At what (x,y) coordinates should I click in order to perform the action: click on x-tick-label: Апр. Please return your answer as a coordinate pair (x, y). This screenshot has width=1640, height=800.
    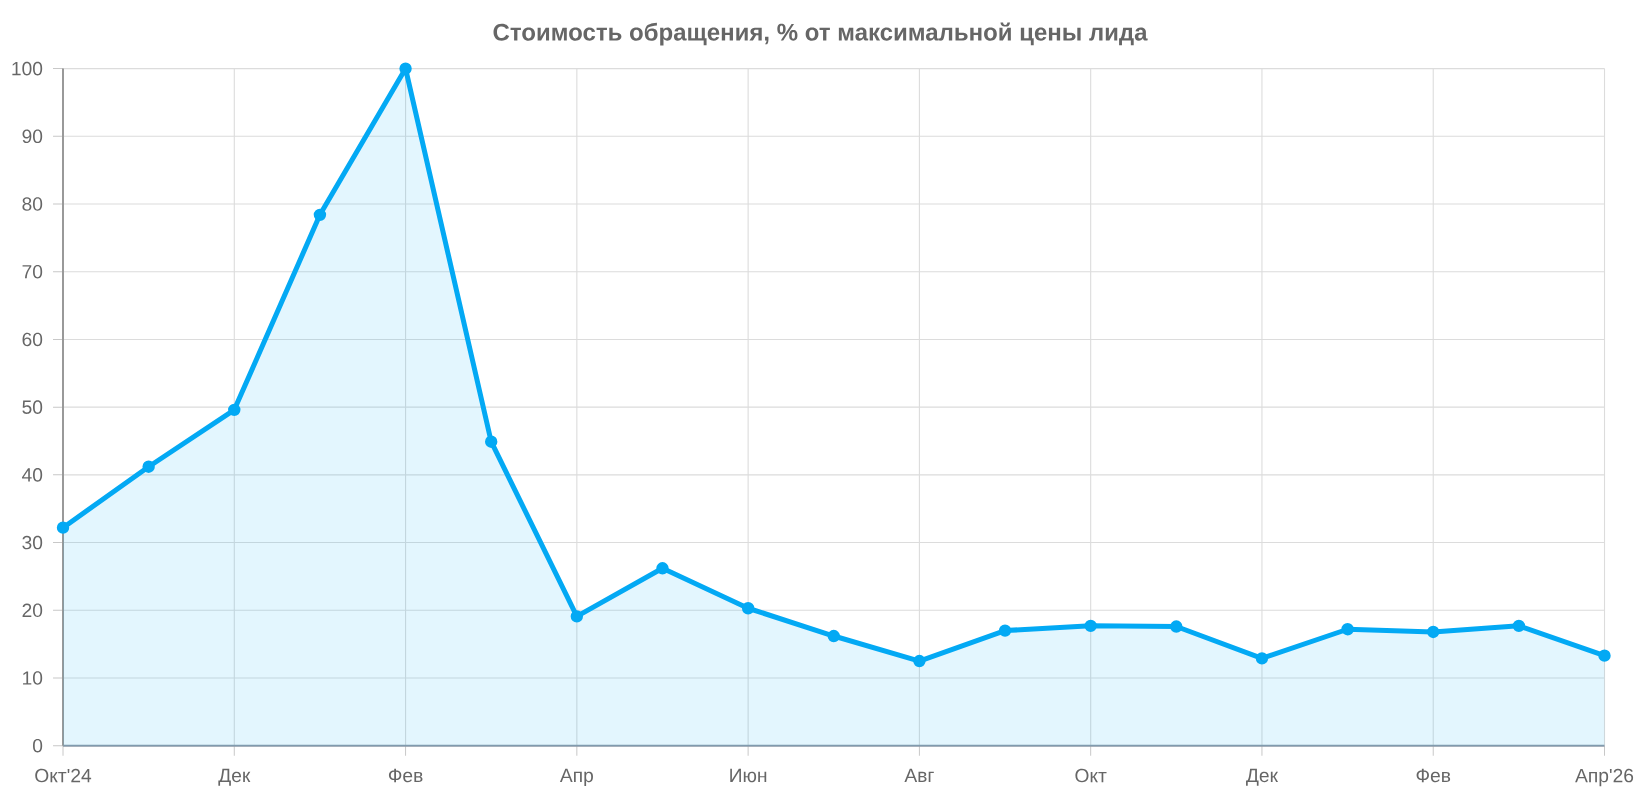
    Looking at the image, I should click on (576, 777).